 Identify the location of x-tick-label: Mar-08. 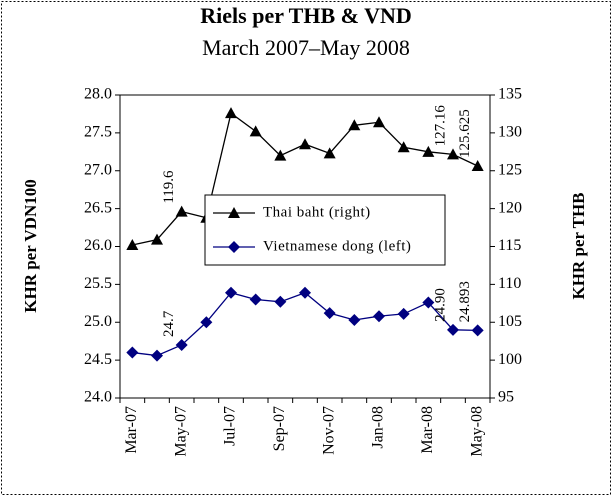
(427, 430).